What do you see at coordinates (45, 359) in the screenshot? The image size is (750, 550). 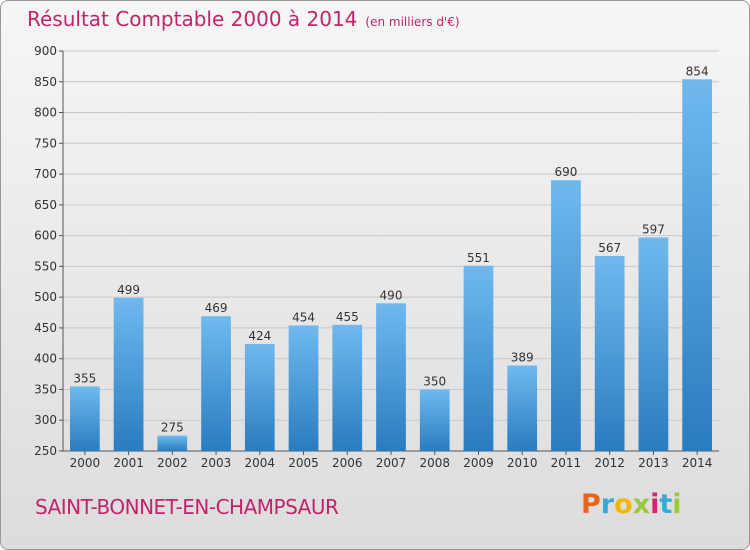 I see `y-tick-label: 400` at bounding box center [45, 359].